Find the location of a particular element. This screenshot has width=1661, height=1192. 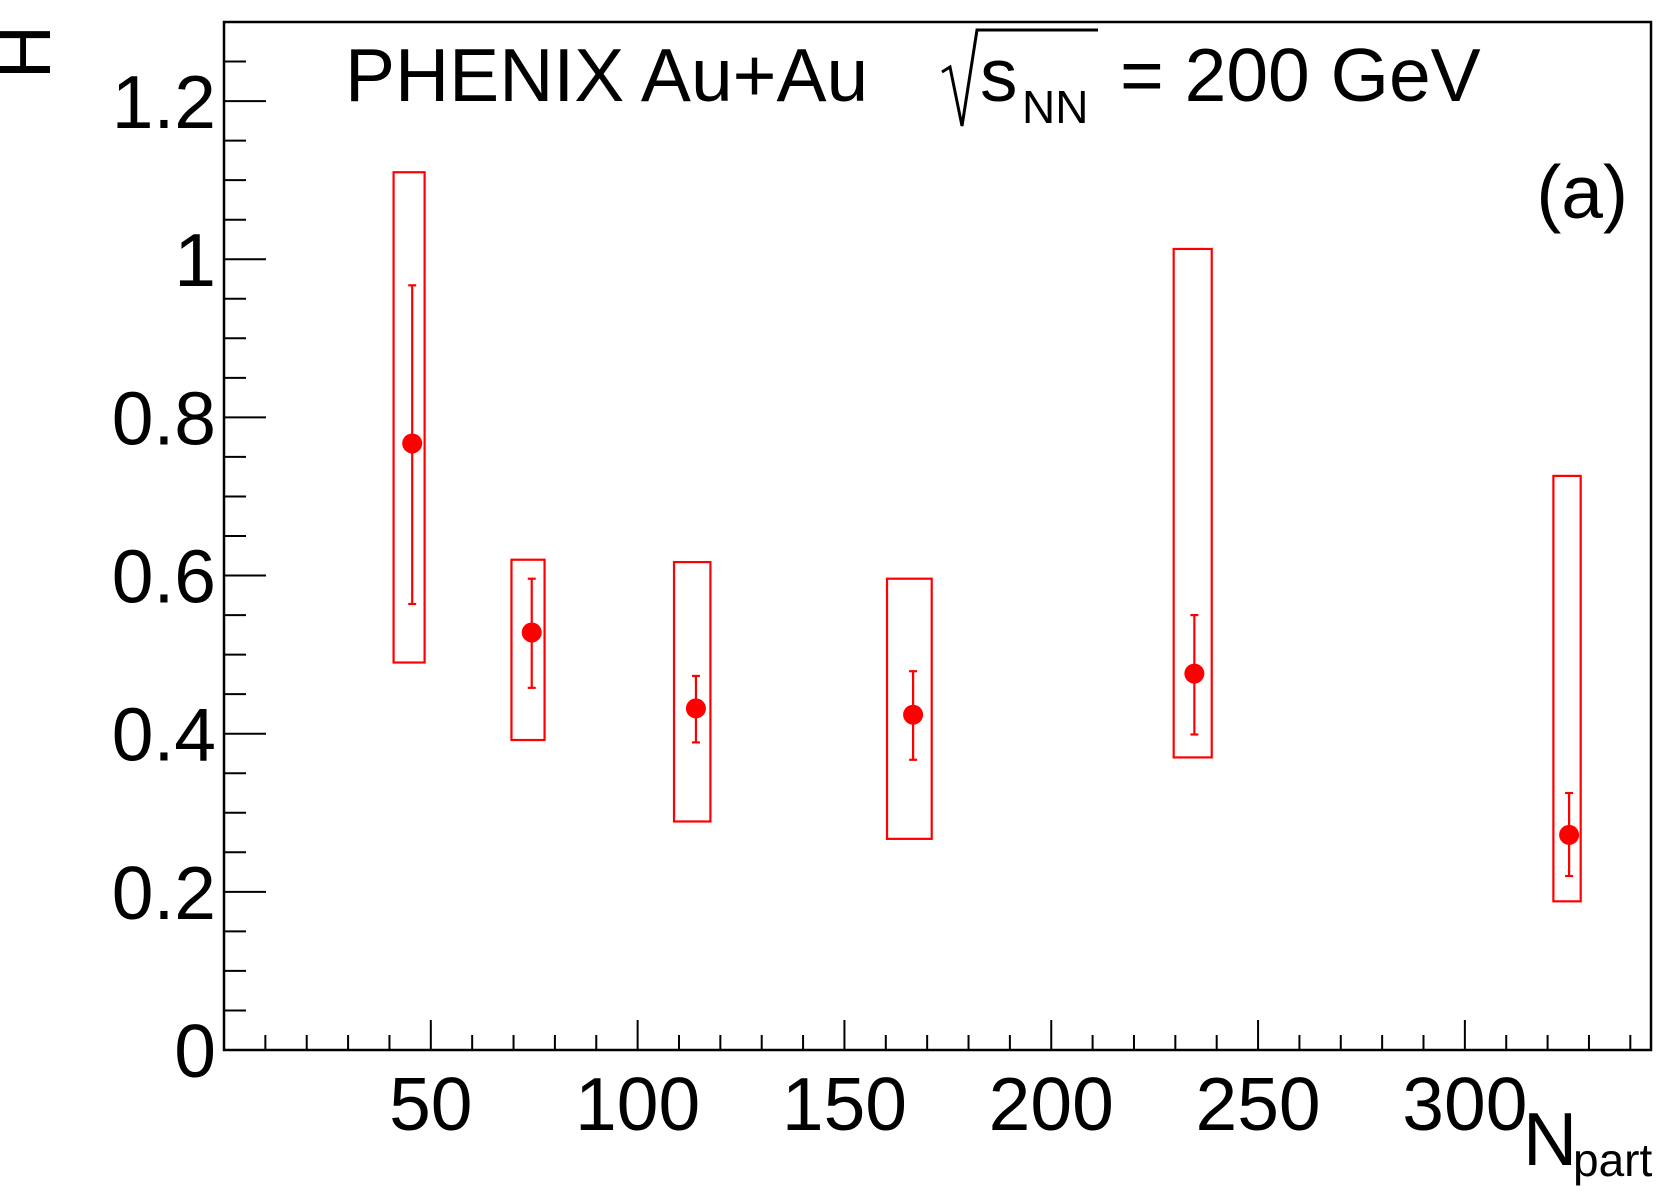

panel-label: (a) is located at coordinates (1582, 192).